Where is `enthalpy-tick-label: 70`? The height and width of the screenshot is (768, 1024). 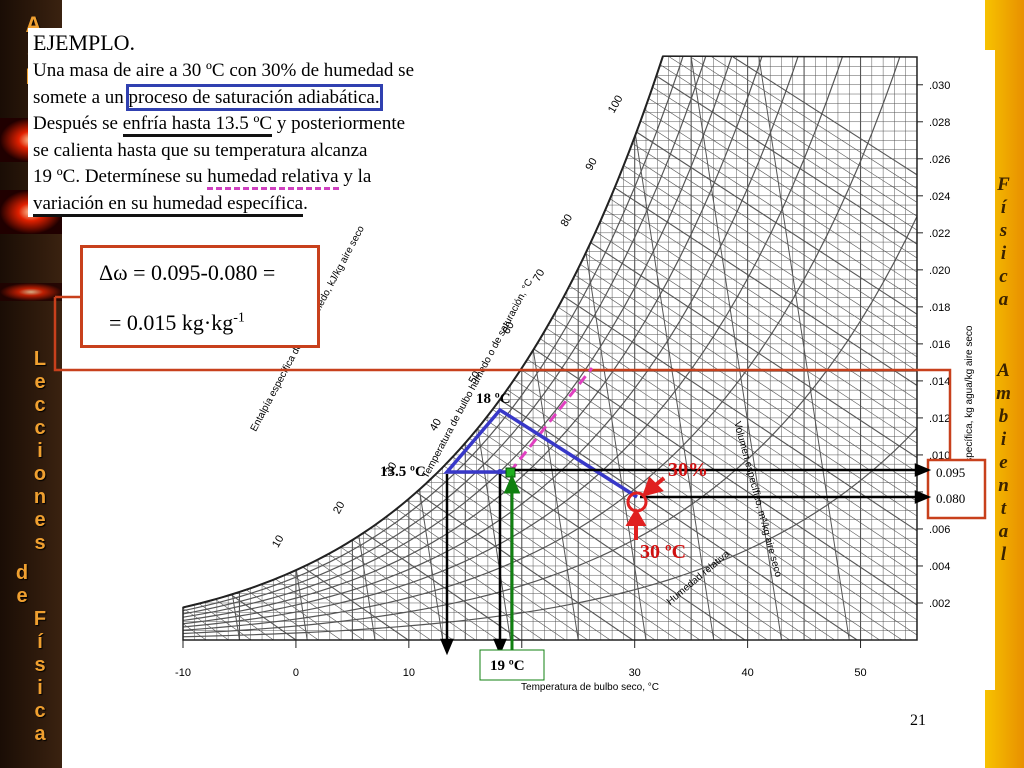 enthalpy-tick-label: 70 is located at coordinates (539, 275).